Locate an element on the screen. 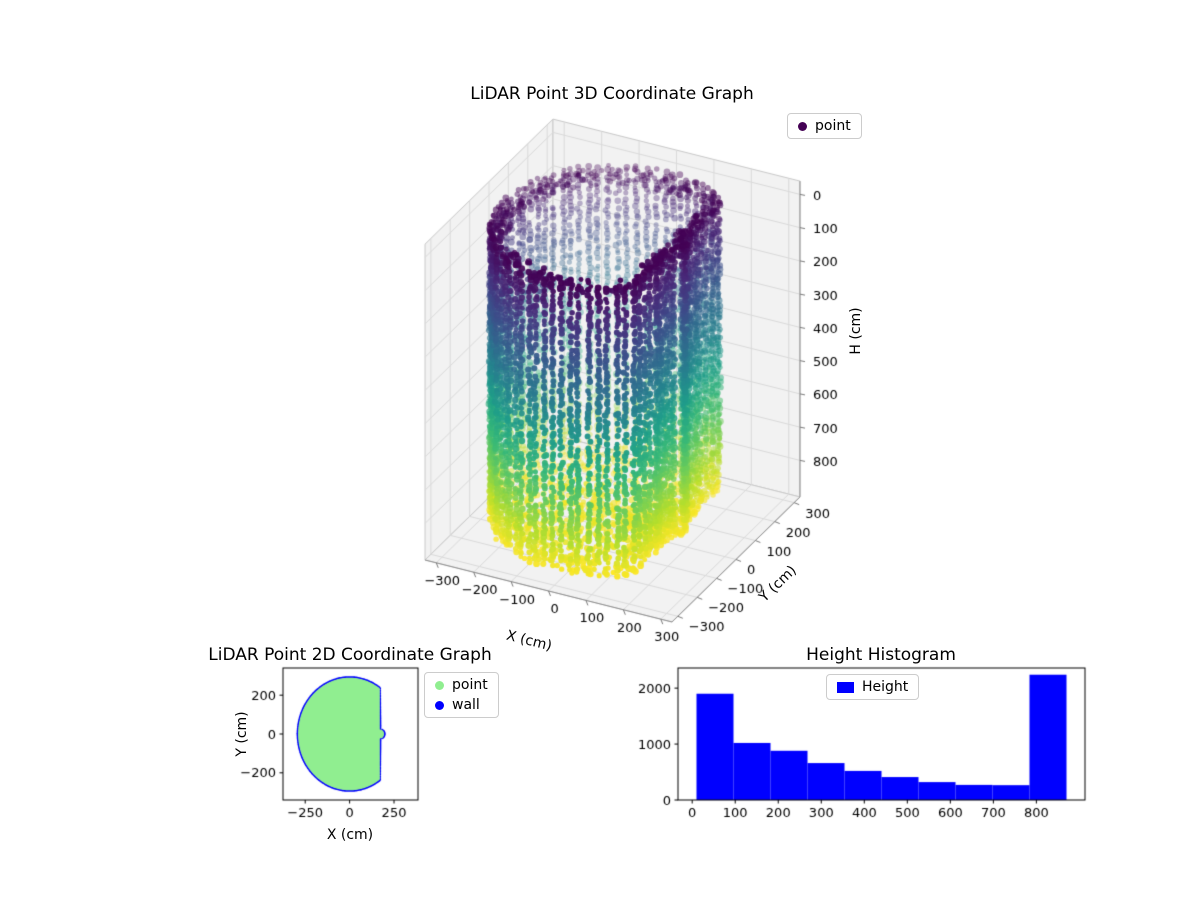  plot2d-yaxis-label: Y (cm) is located at coordinates (242, 734).